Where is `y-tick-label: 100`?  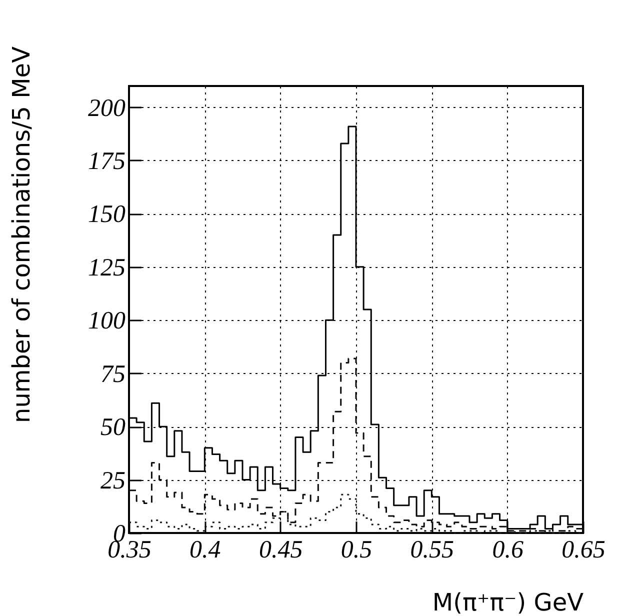
y-tick-label: 100 is located at coordinates (107, 321).